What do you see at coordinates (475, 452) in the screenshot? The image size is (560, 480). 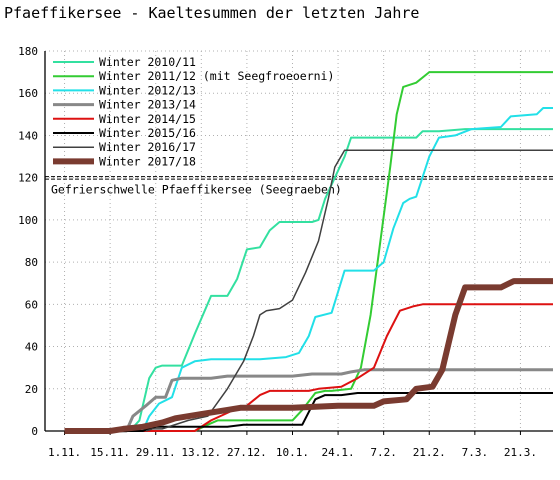 I see `x-tick-label: 7.3.` at bounding box center [475, 452].